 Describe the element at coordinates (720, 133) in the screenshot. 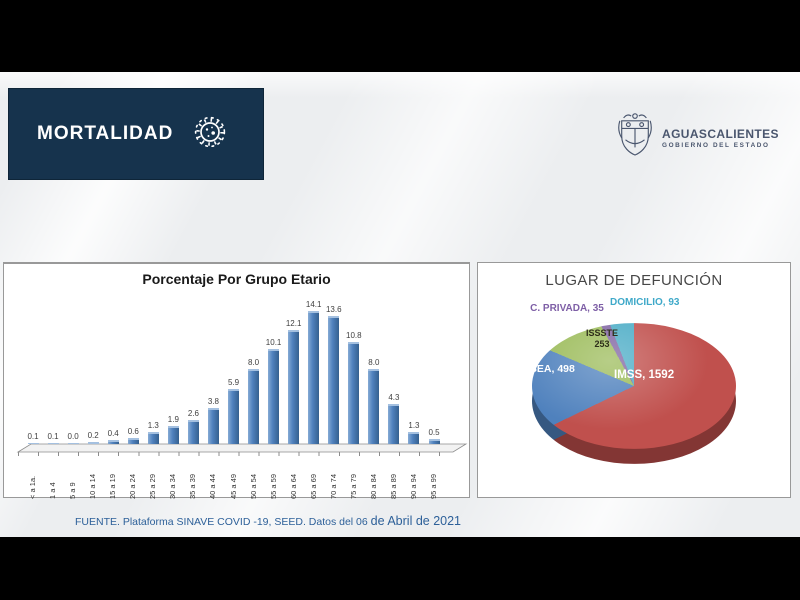

I see `logo-state-name: AGUASCALIENTES` at that location.